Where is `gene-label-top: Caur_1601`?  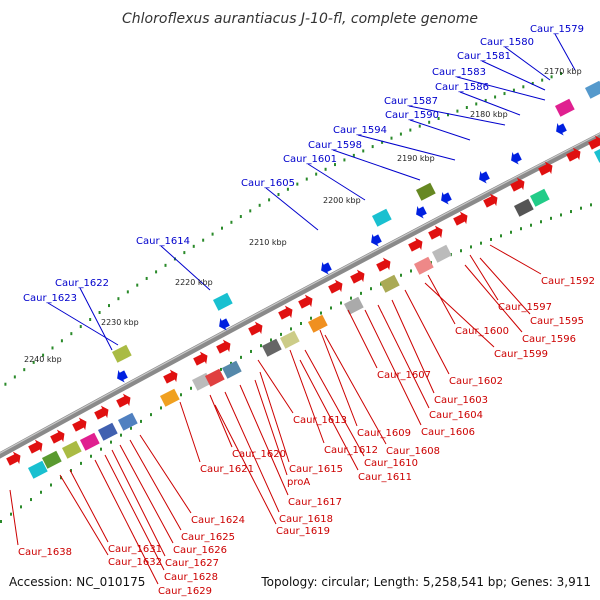 gene-label-top: Caur_1601 is located at coordinates (310, 159).